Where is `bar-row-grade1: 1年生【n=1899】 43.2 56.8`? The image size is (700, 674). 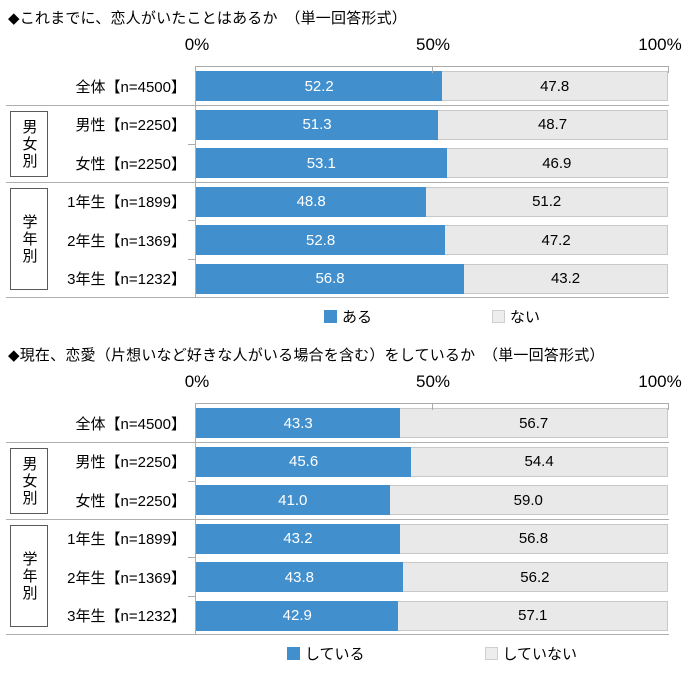
bar-row-grade1: 1年生【n=1899】 43.2 56.8 is located at coordinates (350, 539).